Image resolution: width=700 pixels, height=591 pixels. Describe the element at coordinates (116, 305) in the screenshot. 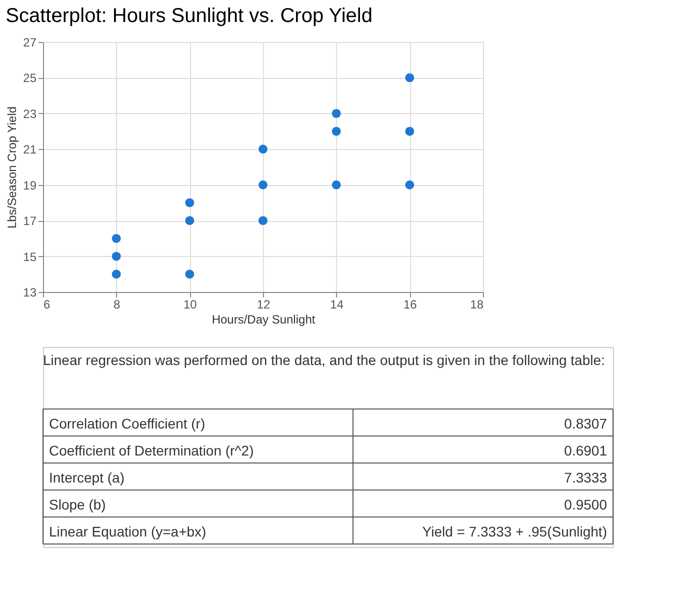

I see `x-tick-label: 8` at that location.